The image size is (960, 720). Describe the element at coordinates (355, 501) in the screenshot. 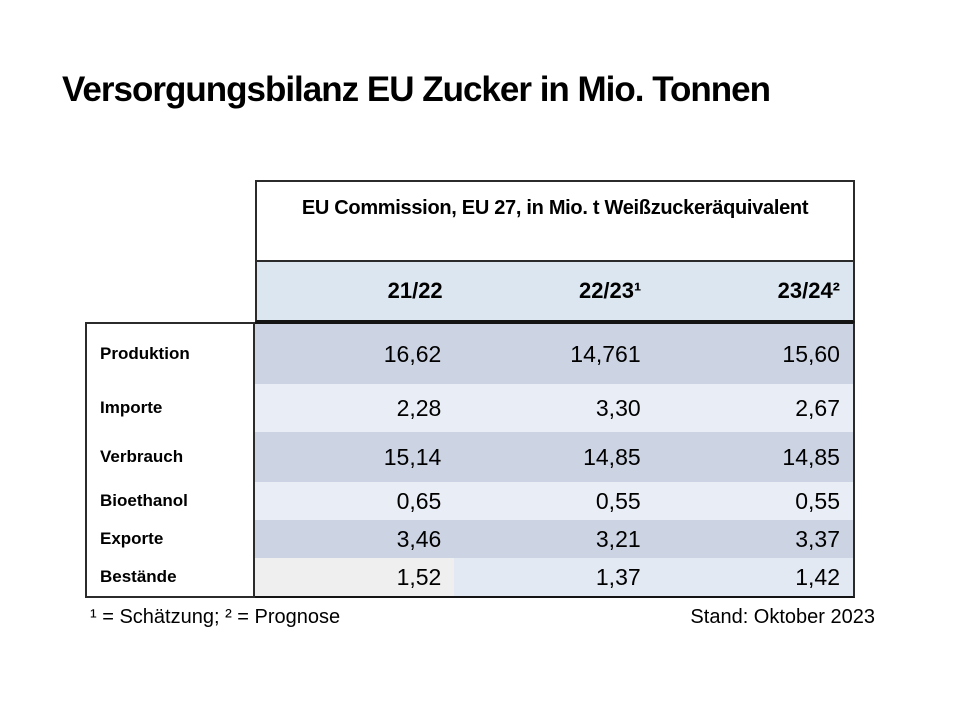

I see `cell-bioethanol-21-22: 0,65` at that location.